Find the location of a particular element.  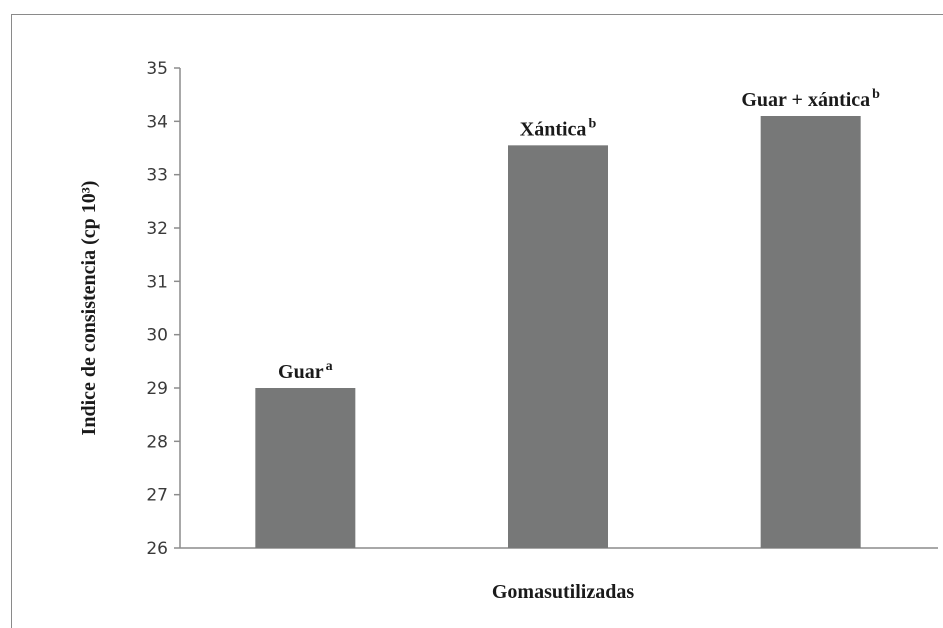

y-tick-label: 34 is located at coordinates (157, 122).